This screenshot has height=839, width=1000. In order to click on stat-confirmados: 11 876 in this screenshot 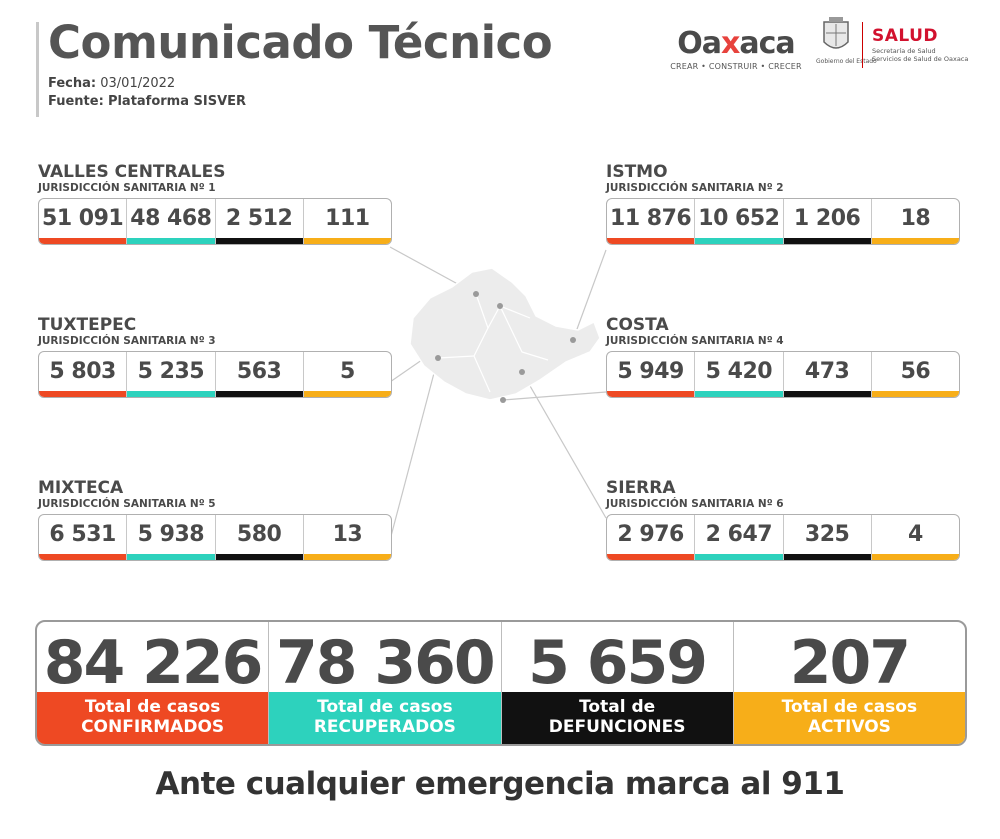, I will do `click(651, 221)`.